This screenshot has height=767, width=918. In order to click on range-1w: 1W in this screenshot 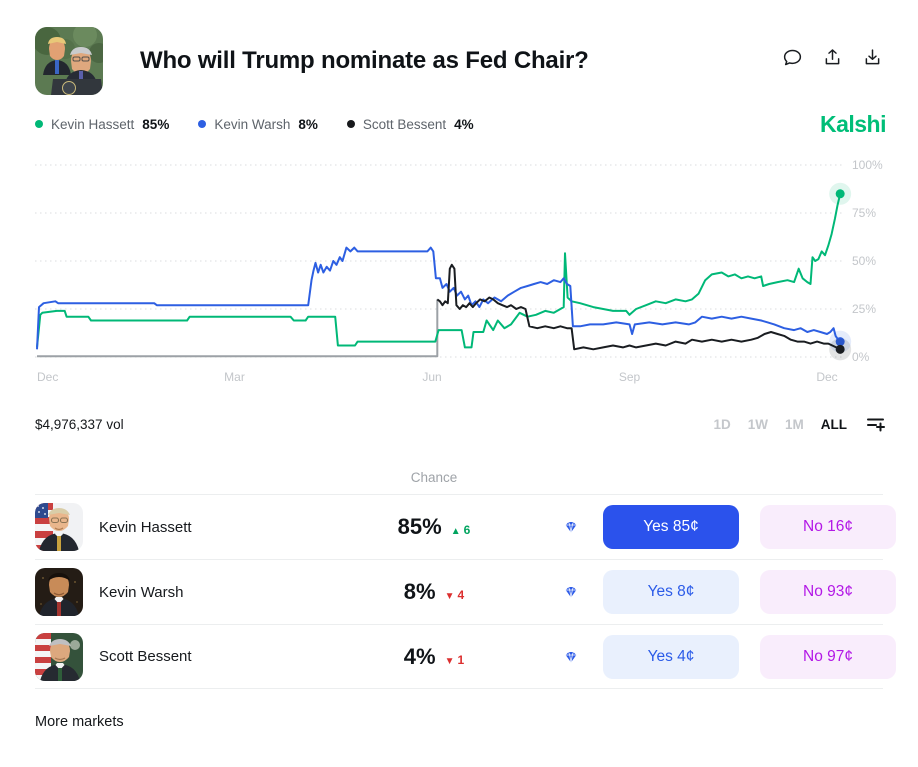, I will do `click(757, 424)`.